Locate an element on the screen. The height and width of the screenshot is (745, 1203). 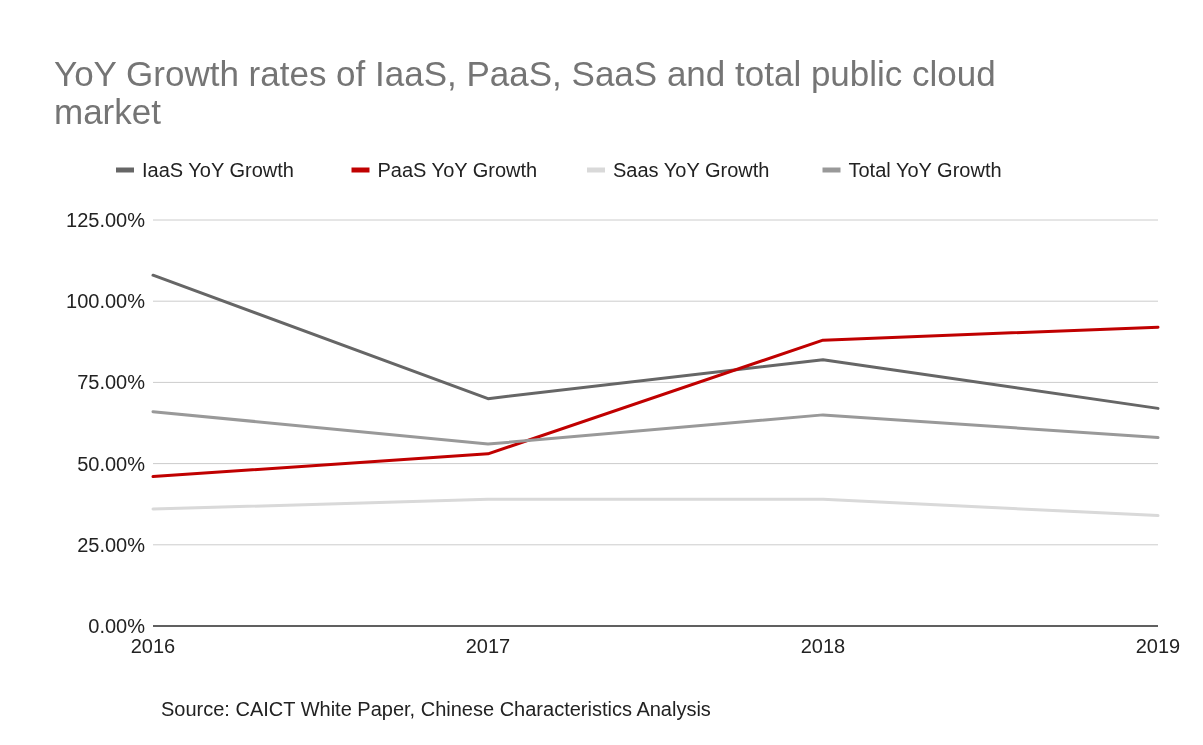
y-tick-label: 75.00% is located at coordinates (111, 382).